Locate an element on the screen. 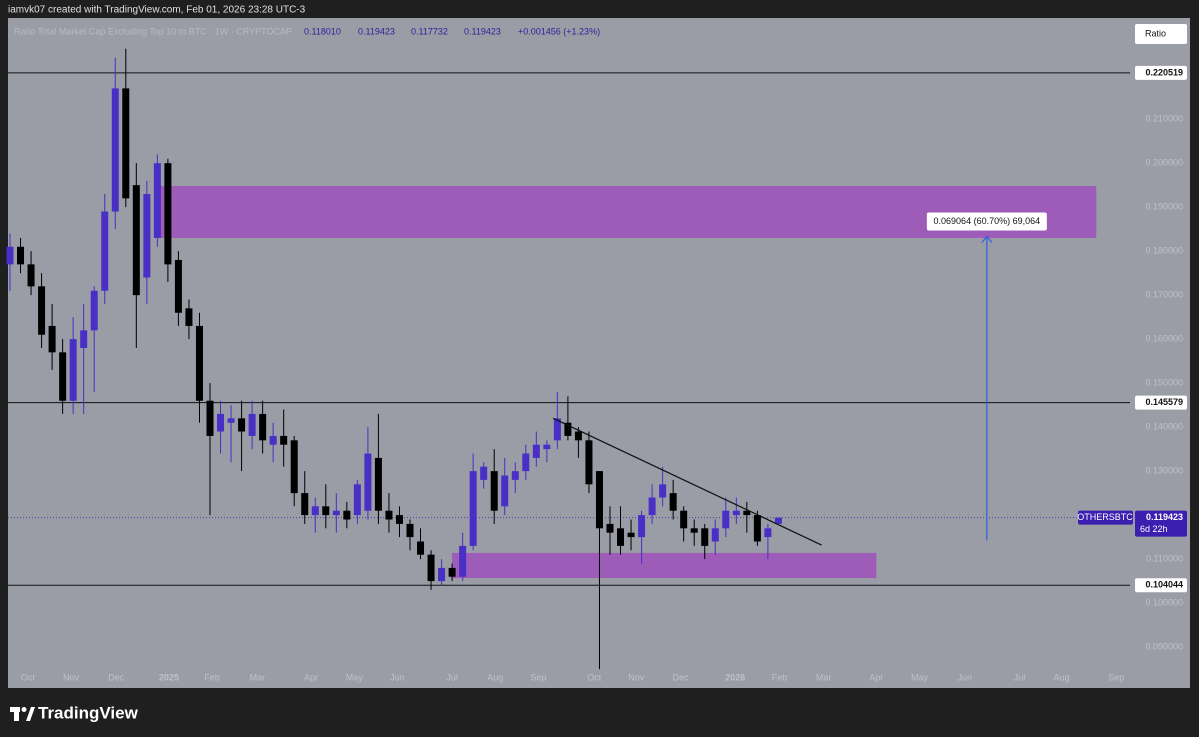 The image size is (1199, 737). x-tick-label: Oct is located at coordinates (594, 677).